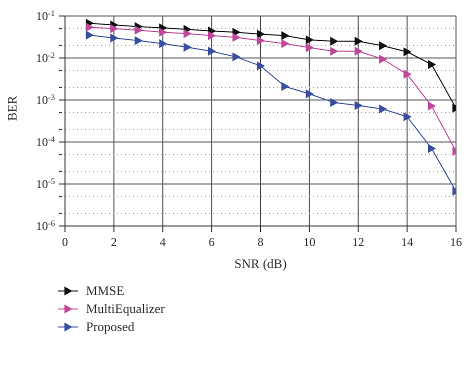 The image size is (474, 378). What do you see at coordinates (45, 15) in the screenshot?
I see `y-tick-label: 10$^{-1}$` at bounding box center [45, 15].